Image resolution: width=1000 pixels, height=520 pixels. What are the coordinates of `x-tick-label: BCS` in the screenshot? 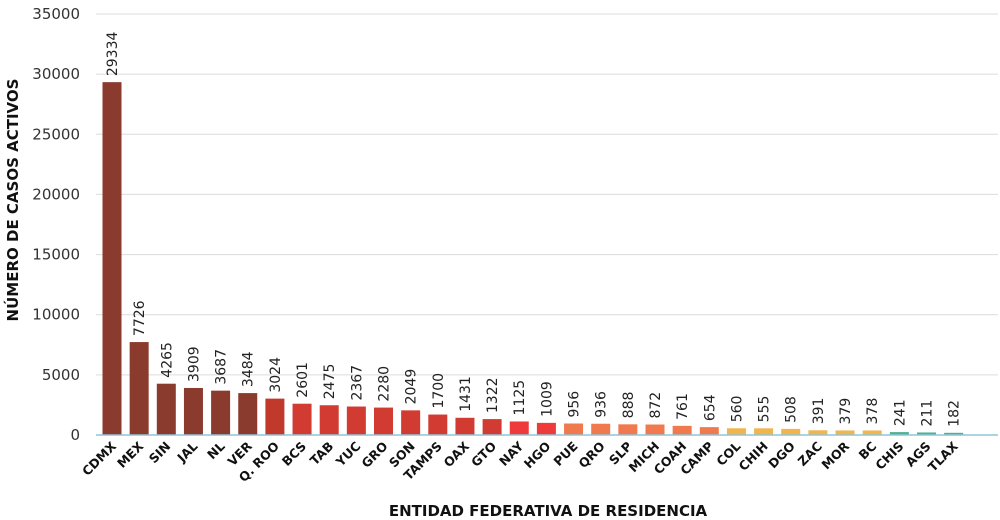 It's located at (294, 454).